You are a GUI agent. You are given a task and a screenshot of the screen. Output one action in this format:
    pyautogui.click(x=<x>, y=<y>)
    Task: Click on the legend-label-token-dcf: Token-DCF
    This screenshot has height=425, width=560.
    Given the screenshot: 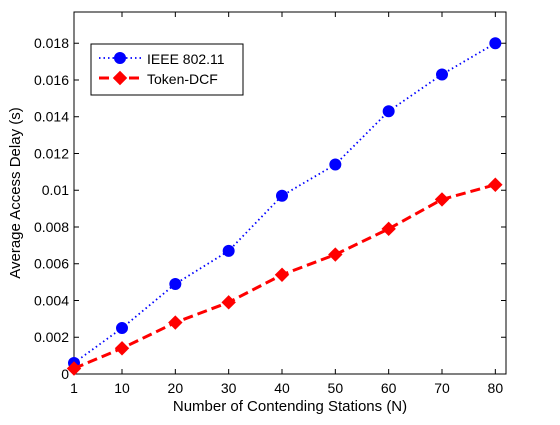 What is the action you would take?
    pyautogui.click(x=182, y=79)
    